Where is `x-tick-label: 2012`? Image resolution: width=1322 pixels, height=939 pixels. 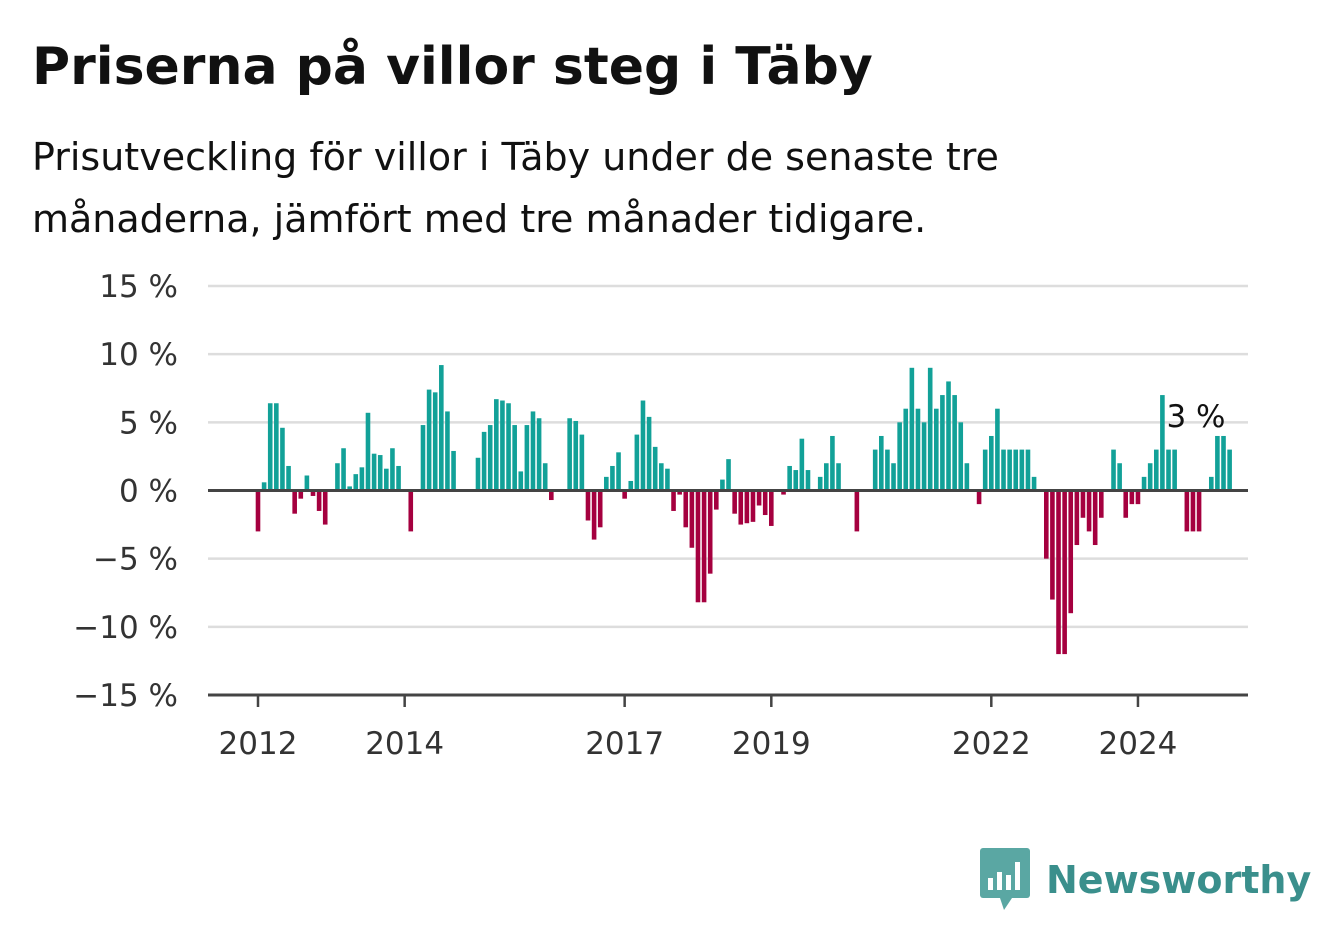
x-tick-label: 2012 is located at coordinates (258, 744).